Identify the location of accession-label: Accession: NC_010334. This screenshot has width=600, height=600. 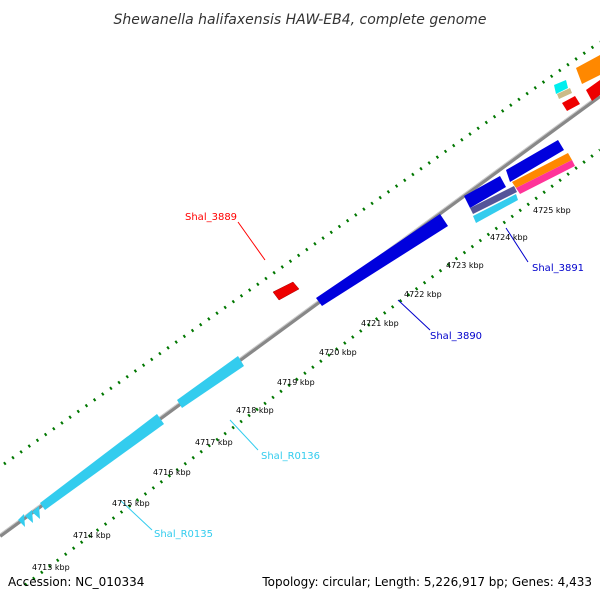
(76, 582).